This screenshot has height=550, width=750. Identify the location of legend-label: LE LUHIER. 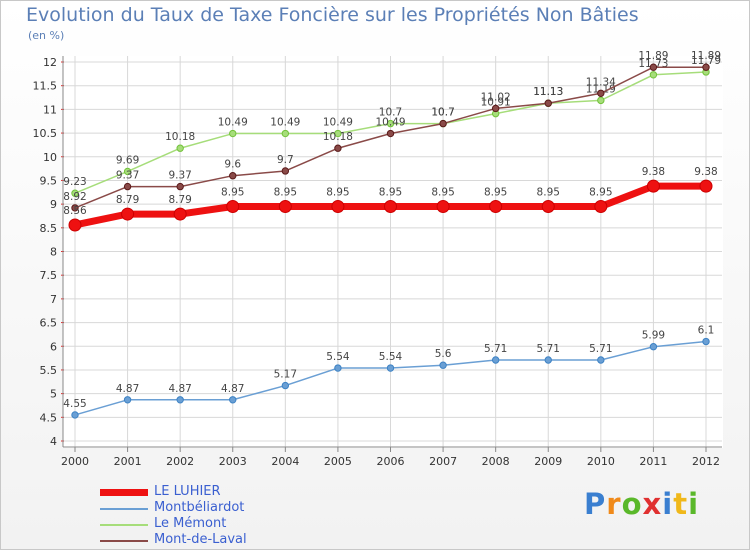
(187, 491).